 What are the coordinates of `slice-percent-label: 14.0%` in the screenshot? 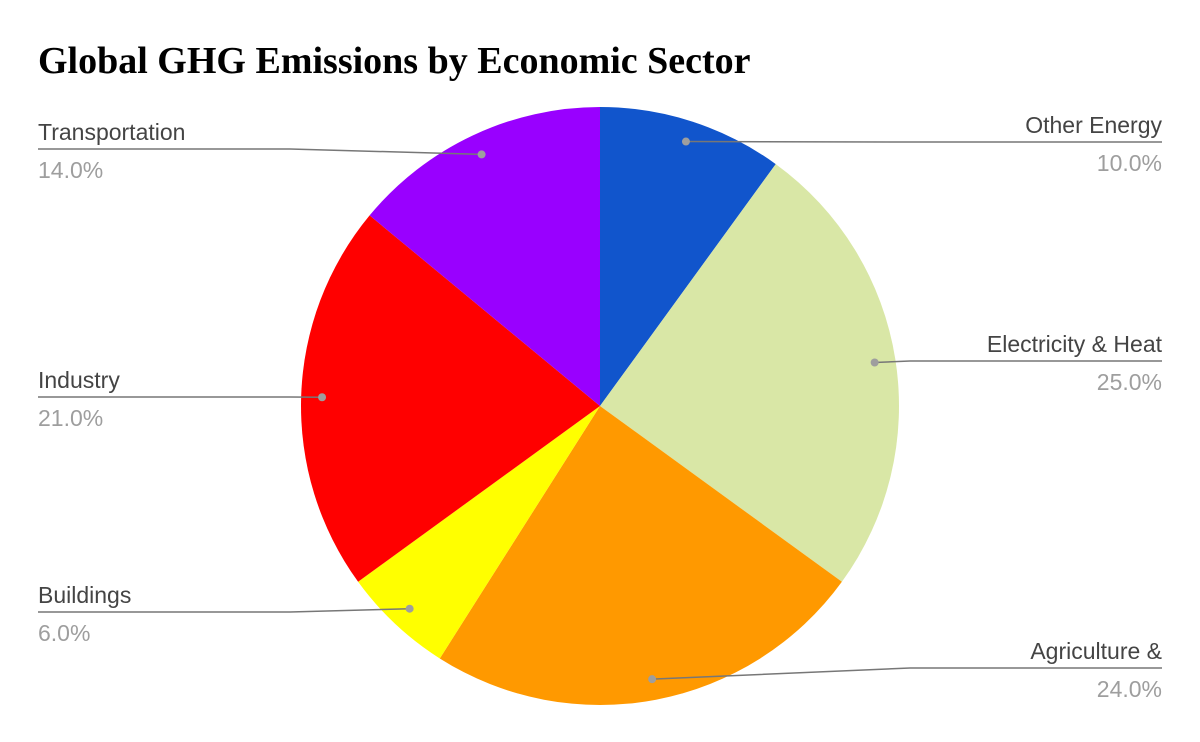 It's located at (70, 170).